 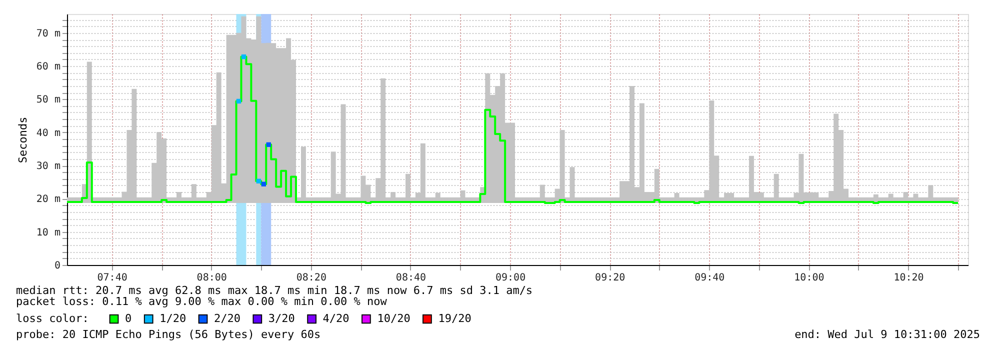 What do you see at coordinates (227, 318) in the screenshot?
I see `legend-label: 2/20` at bounding box center [227, 318].